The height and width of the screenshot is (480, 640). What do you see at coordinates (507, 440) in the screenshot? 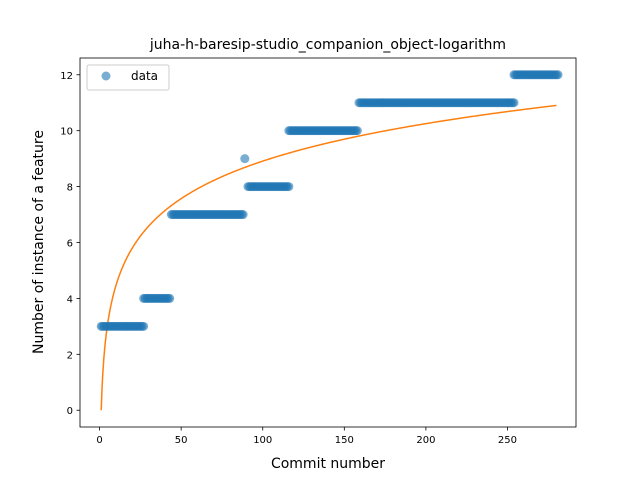
I see `x-tick-label: 250` at bounding box center [507, 440].